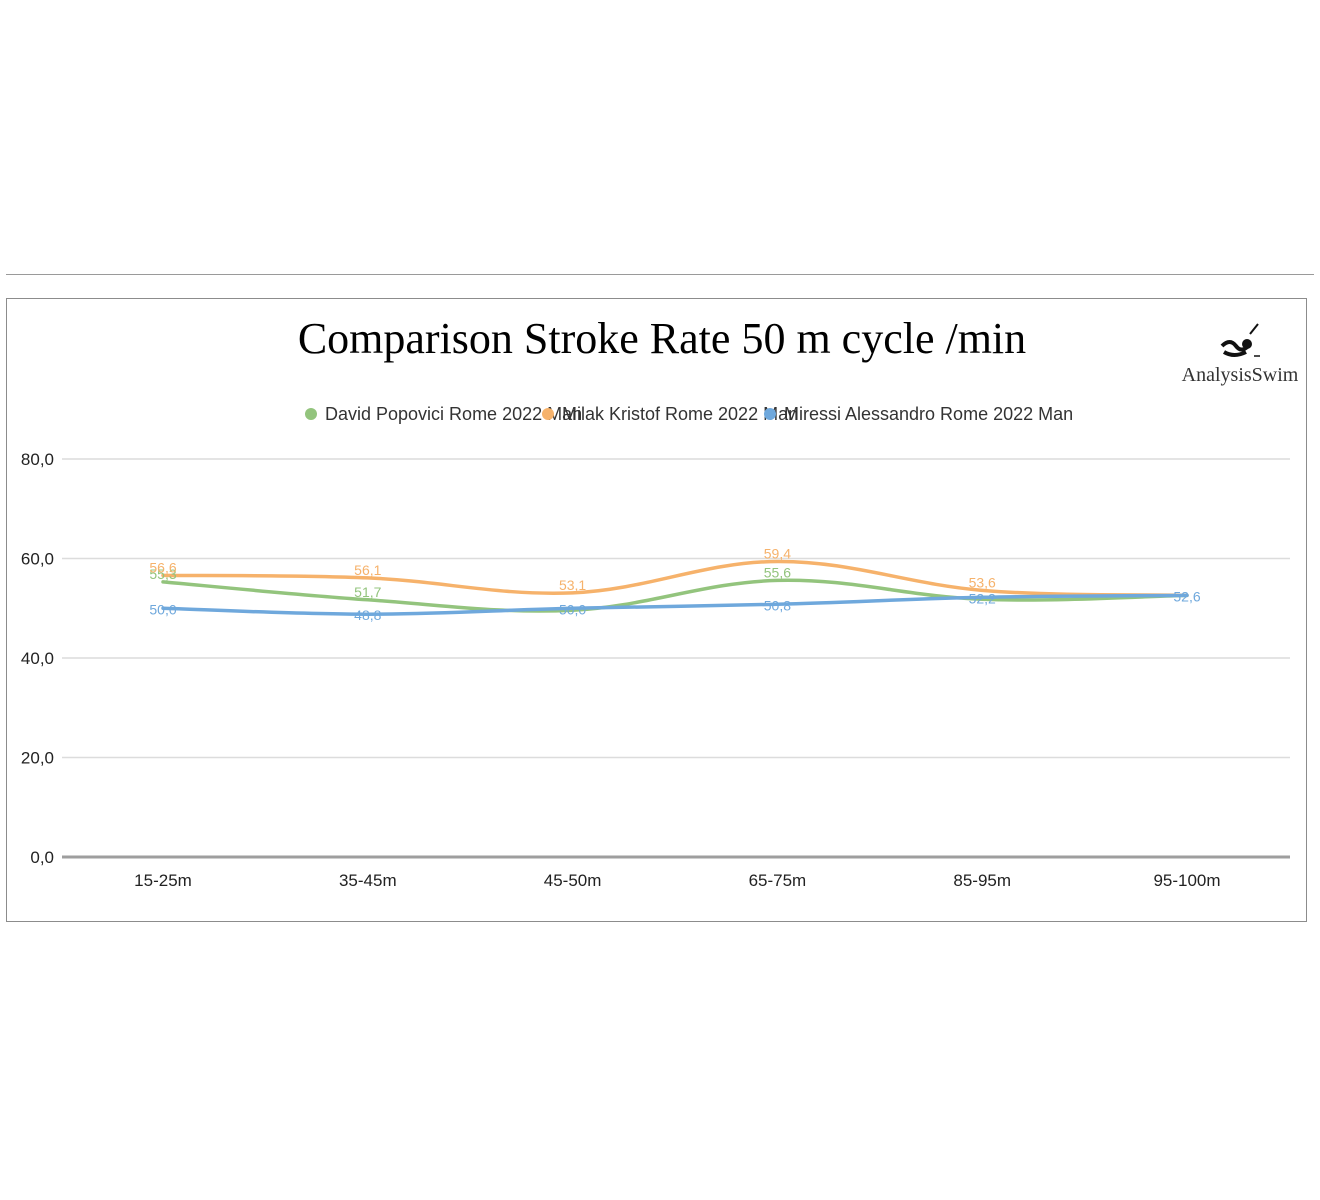 This screenshot has height=1200, width=1320. What do you see at coordinates (662, 338) in the screenshot?
I see `chart-title: Comparison Stroke Rate 50 m cycle /min` at bounding box center [662, 338].